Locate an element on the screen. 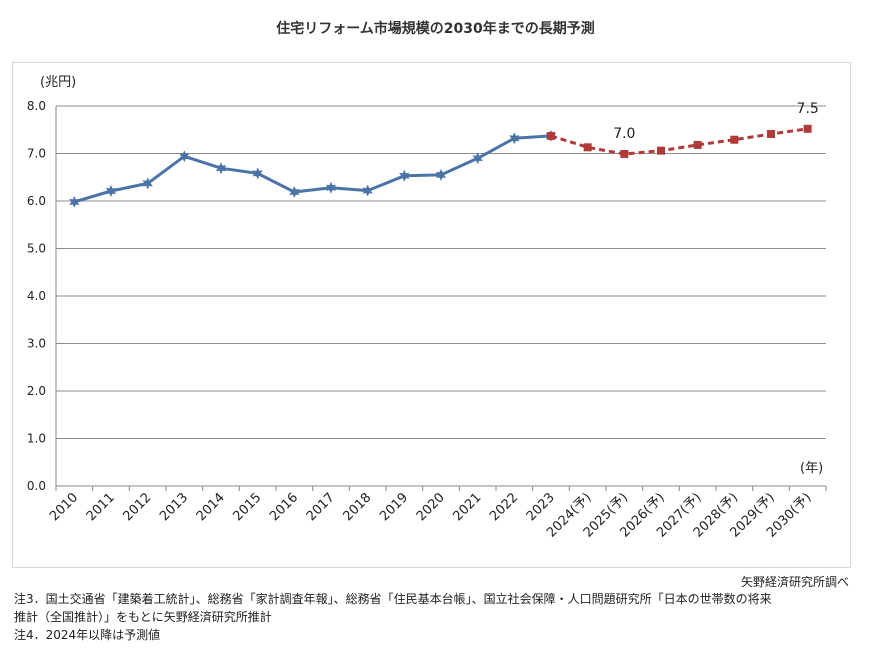 The image size is (871, 648). x-tick-label: 2018 is located at coordinates (357, 507).